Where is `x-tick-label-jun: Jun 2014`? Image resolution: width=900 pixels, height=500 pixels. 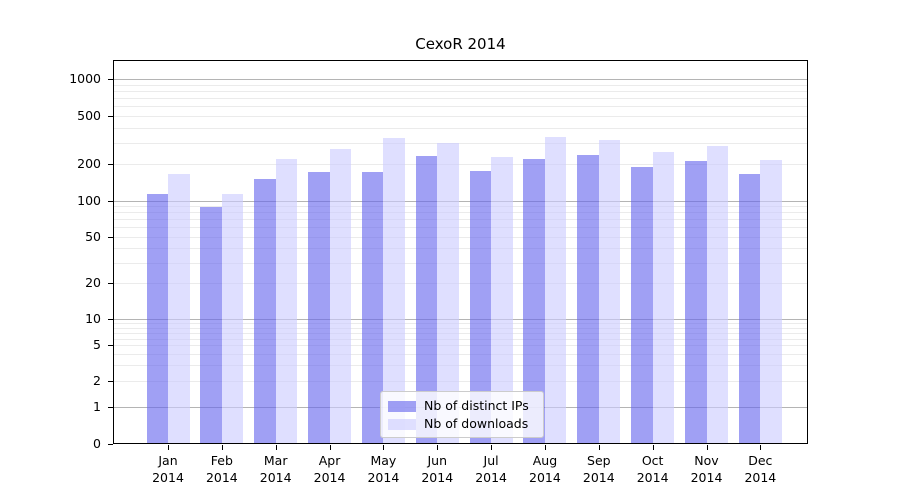
x-tick-label-jun: Jun 2014 is located at coordinates (437, 469).